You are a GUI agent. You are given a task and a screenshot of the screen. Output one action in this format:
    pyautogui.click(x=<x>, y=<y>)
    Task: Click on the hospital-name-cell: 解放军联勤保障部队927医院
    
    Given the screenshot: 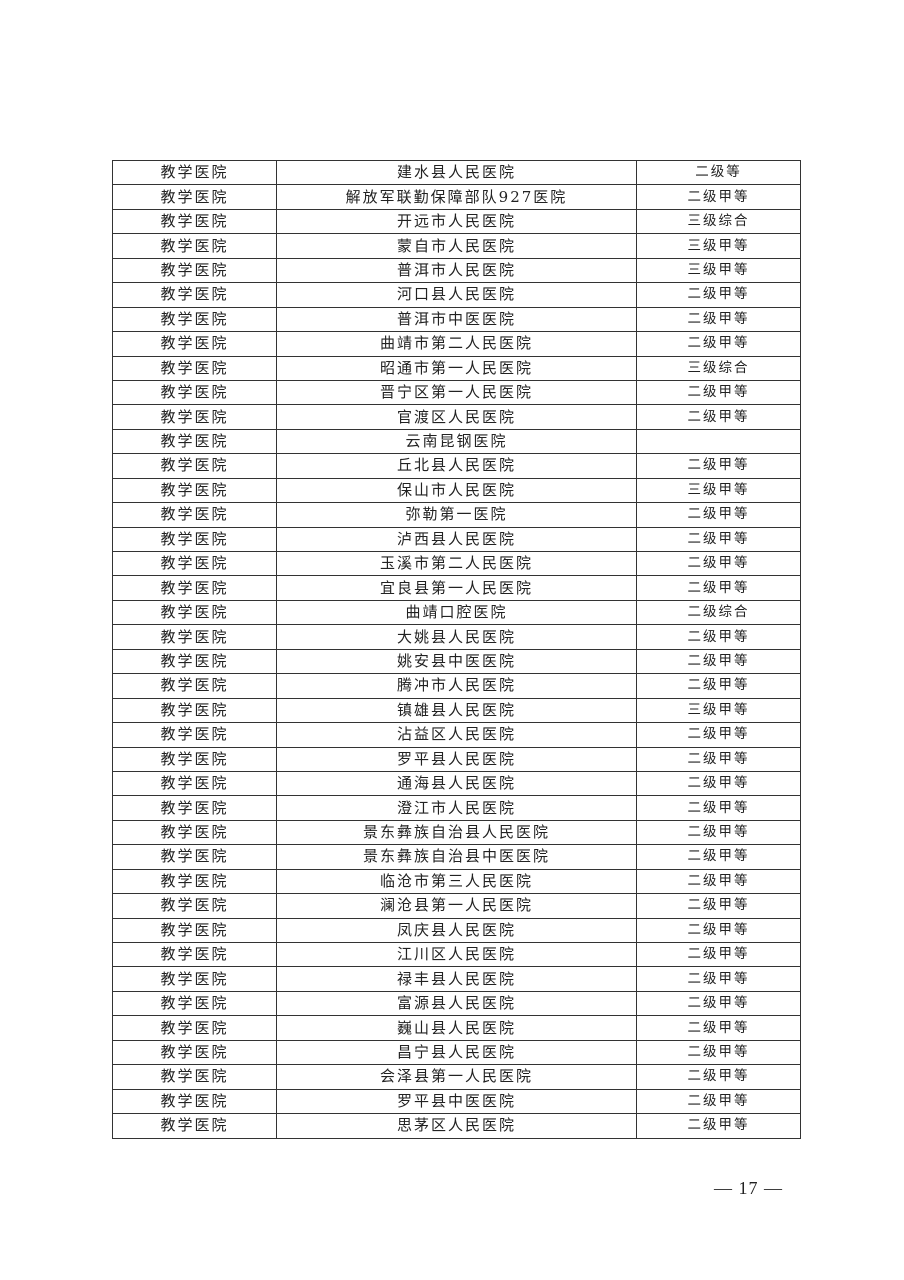 What is the action you would take?
    pyautogui.click(x=456, y=197)
    